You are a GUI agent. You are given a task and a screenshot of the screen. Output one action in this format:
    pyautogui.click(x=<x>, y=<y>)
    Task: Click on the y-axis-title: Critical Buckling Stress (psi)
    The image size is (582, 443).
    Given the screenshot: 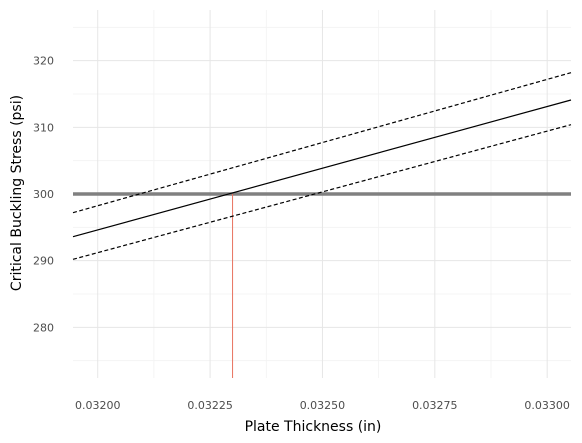 What is the action you would take?
    pyautogui.click(x=17, y=193)
    